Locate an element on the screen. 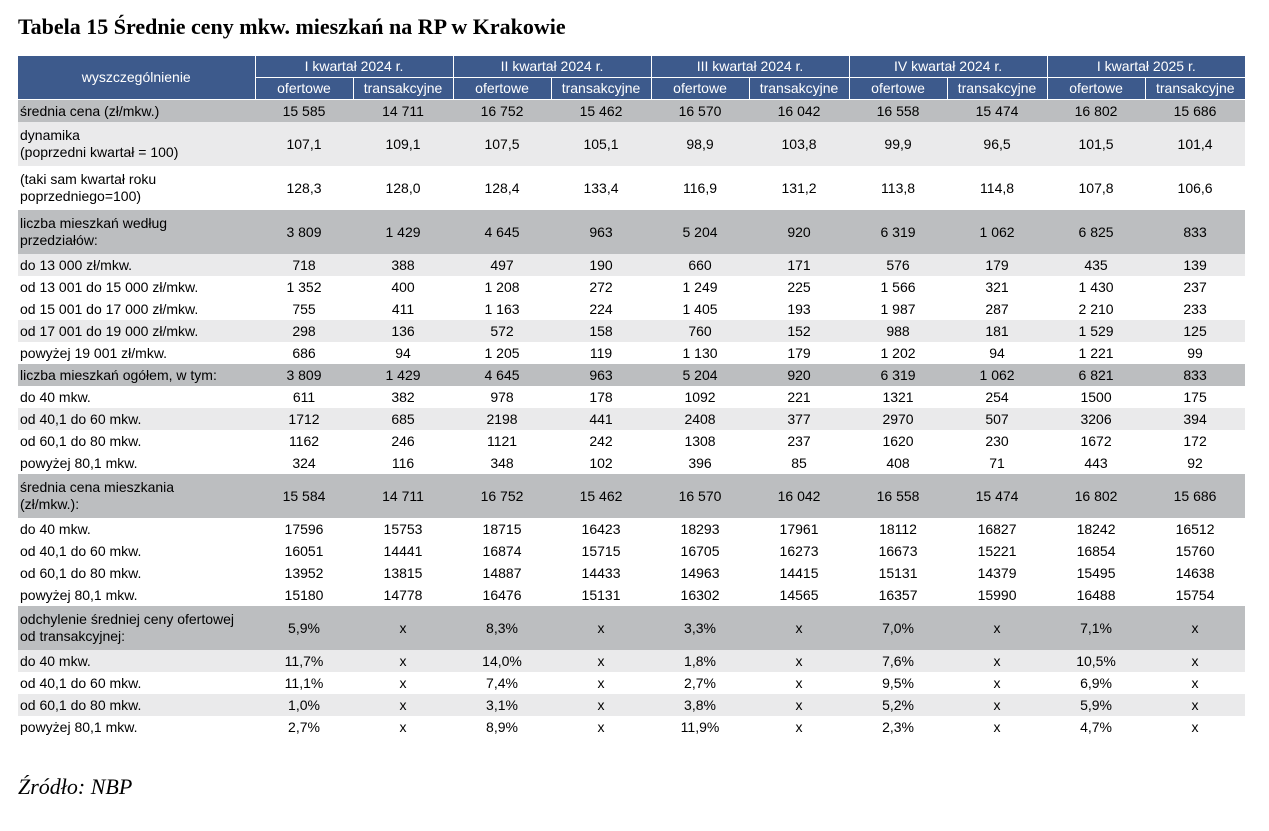 This screenshot has height=831, width=1269. offer-value-cell: 128,4 is located at coordinates (502, 188).